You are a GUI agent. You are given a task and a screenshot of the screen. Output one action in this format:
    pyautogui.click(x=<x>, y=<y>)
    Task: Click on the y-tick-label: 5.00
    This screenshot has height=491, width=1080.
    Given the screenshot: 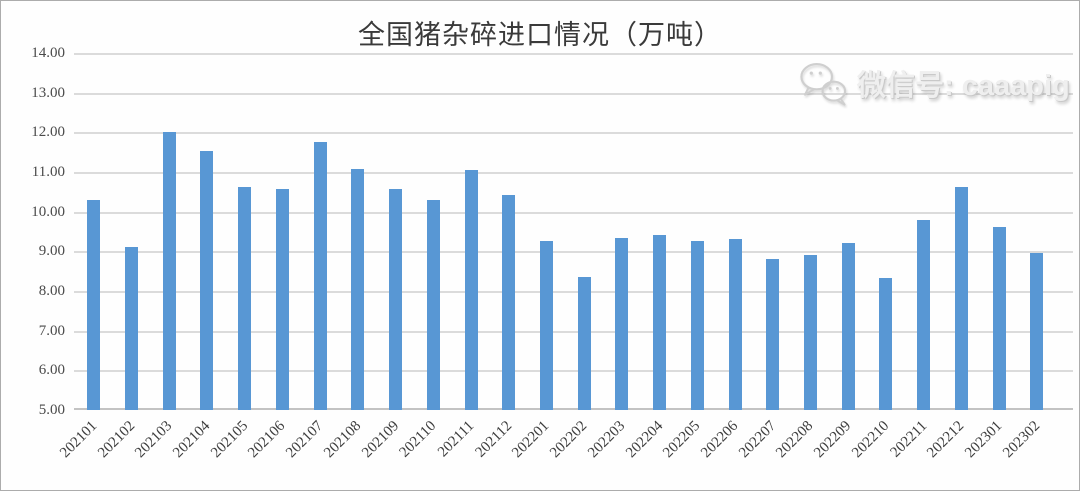 What is the action you would take?
    pyautogui.click(x=51, y=410)
    